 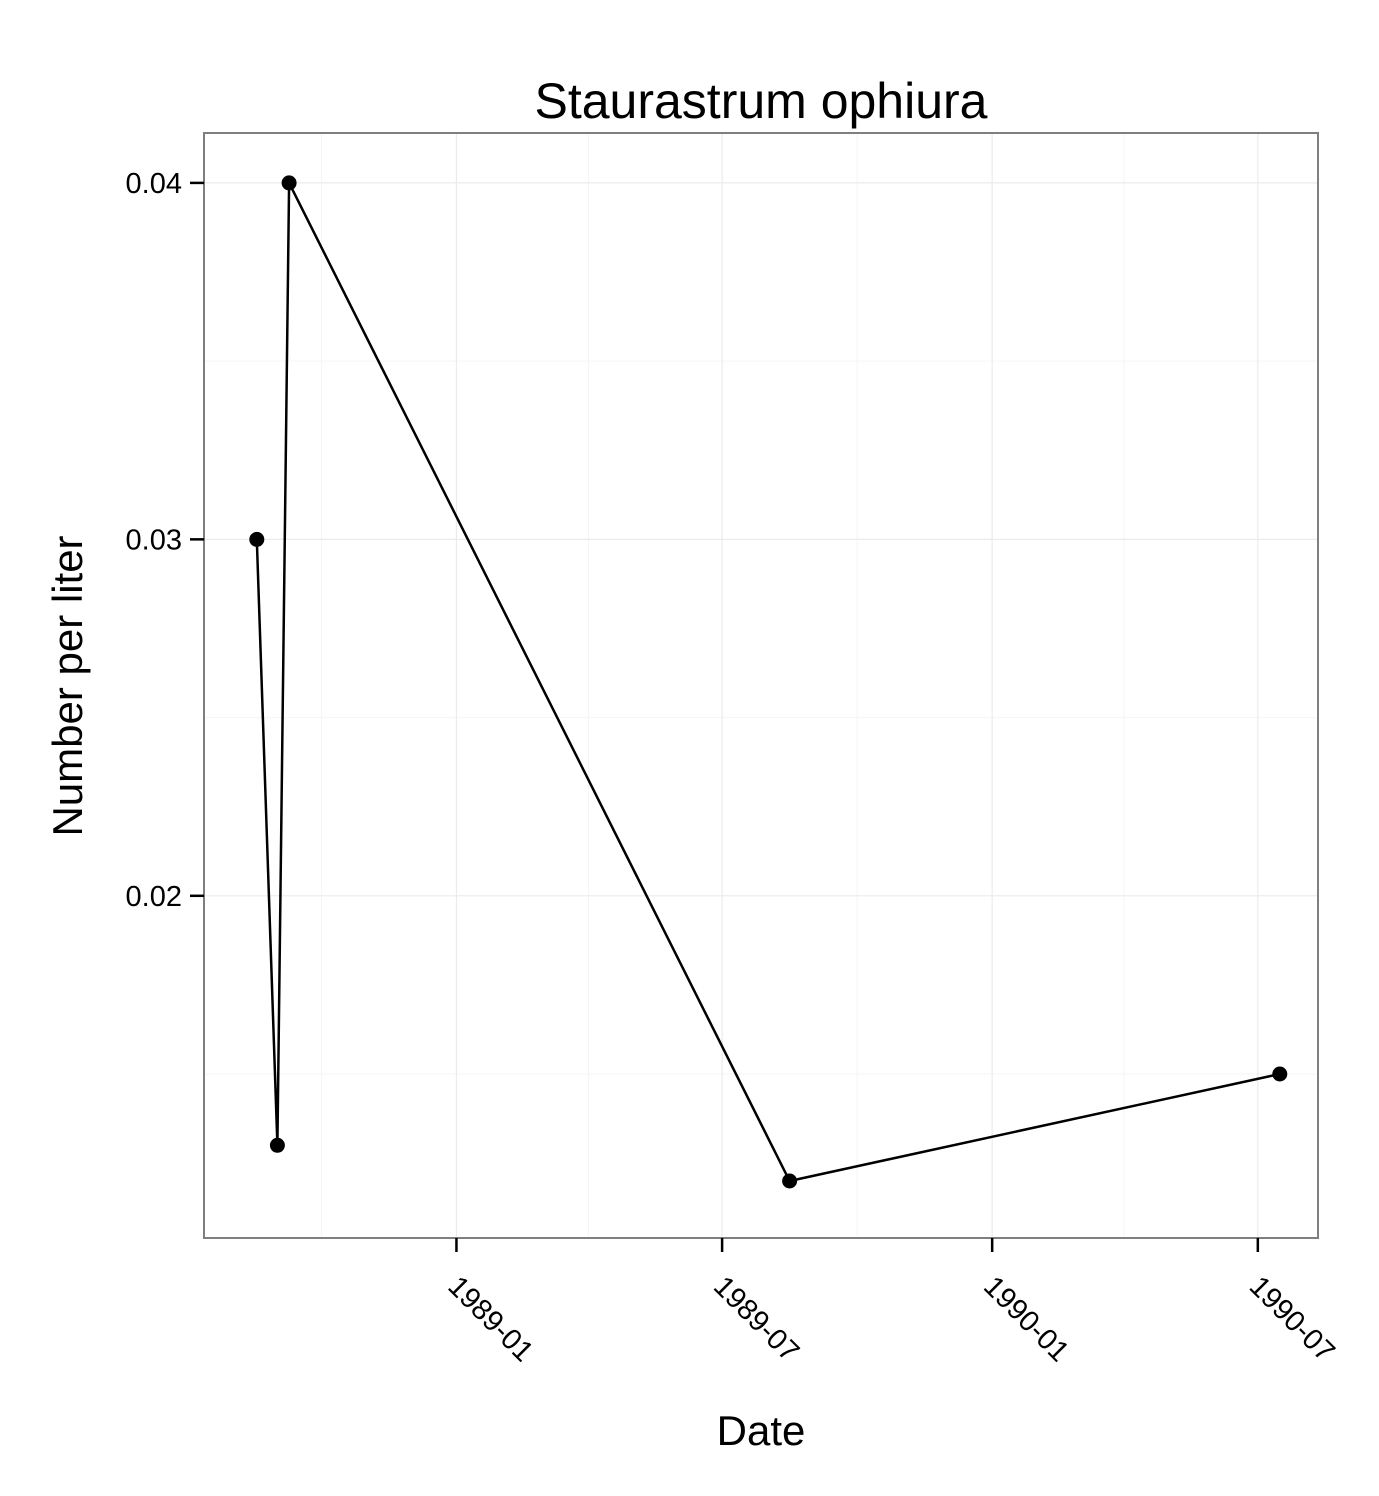 What do you see at coordinates (1292, 1319) in the screenshot?
I see `x-tick-label: 1990-07` at bounding box center [1292, 1319].